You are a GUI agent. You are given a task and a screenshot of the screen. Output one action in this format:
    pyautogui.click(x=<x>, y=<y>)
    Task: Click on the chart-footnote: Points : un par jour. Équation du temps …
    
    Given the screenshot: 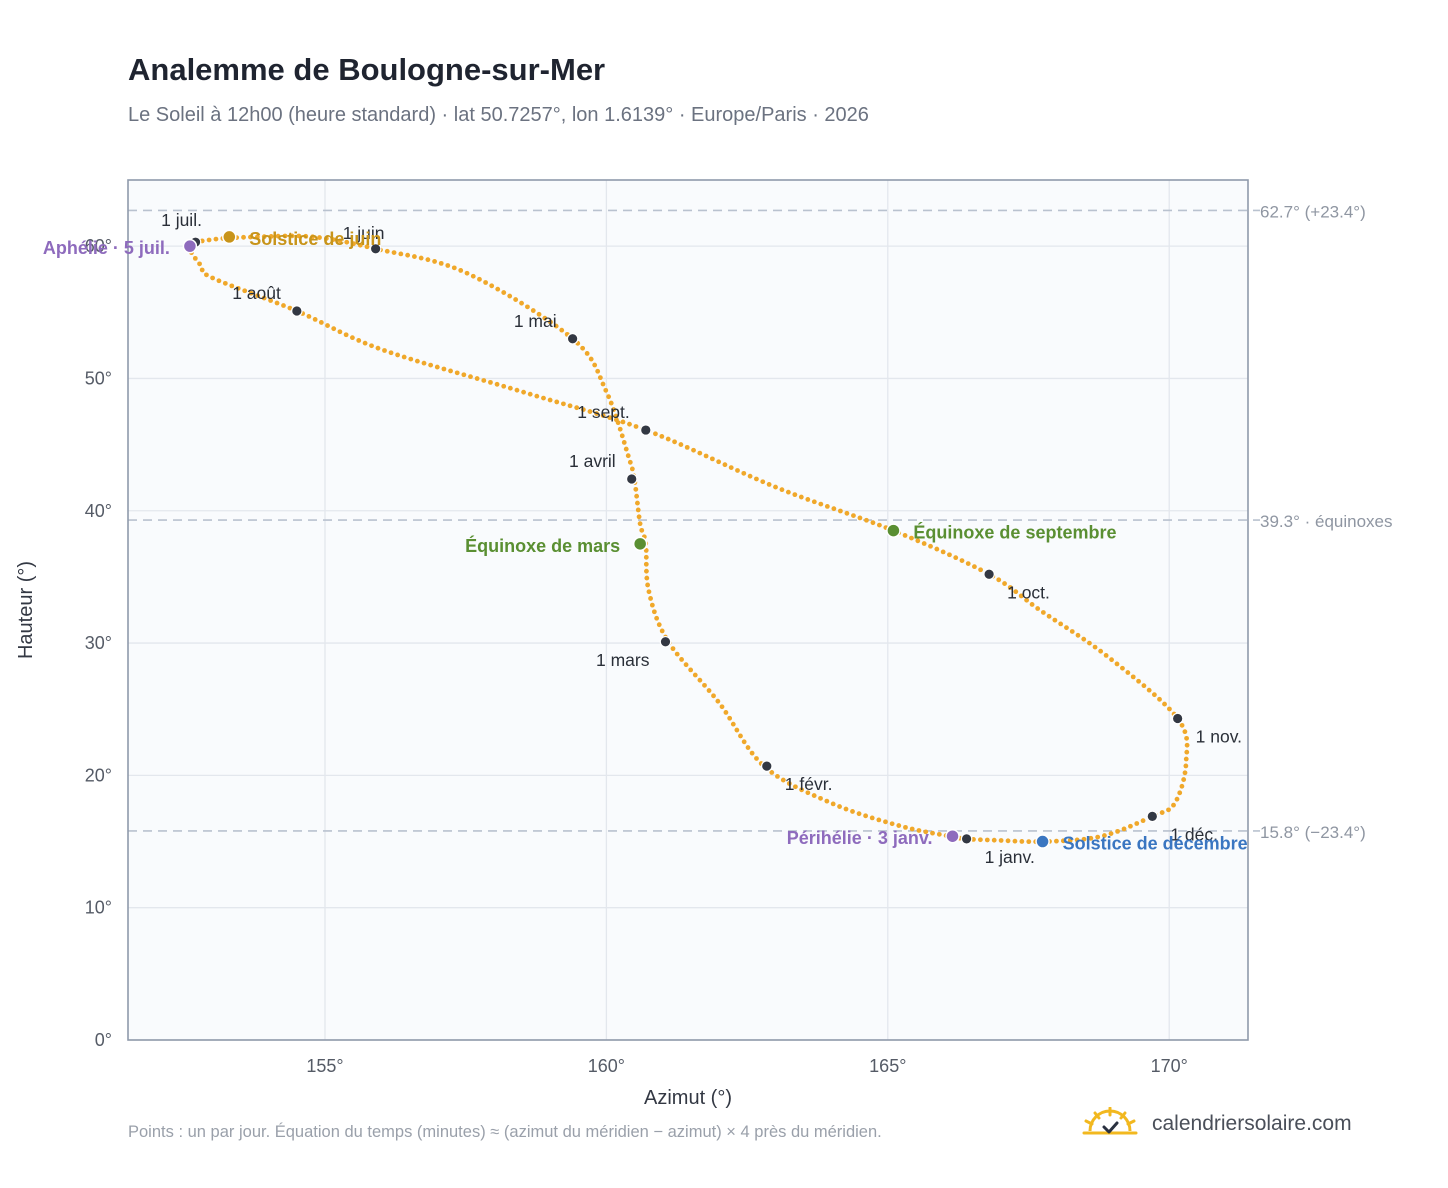 What is the action you would take?
    pyautogui.click(x=505, y=1132)
    